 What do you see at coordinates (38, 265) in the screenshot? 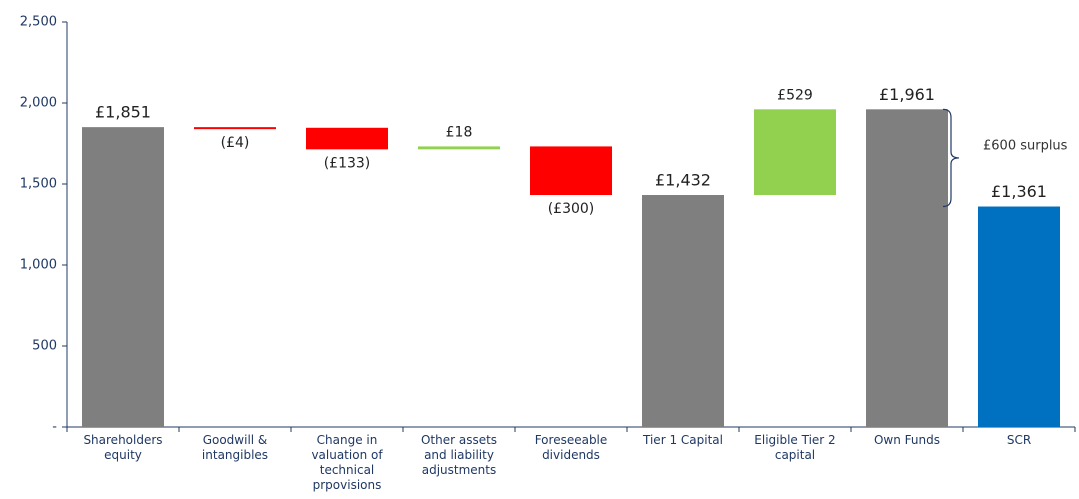
I see `y-tick-label: 1,000` at bounding box center [38, 265].